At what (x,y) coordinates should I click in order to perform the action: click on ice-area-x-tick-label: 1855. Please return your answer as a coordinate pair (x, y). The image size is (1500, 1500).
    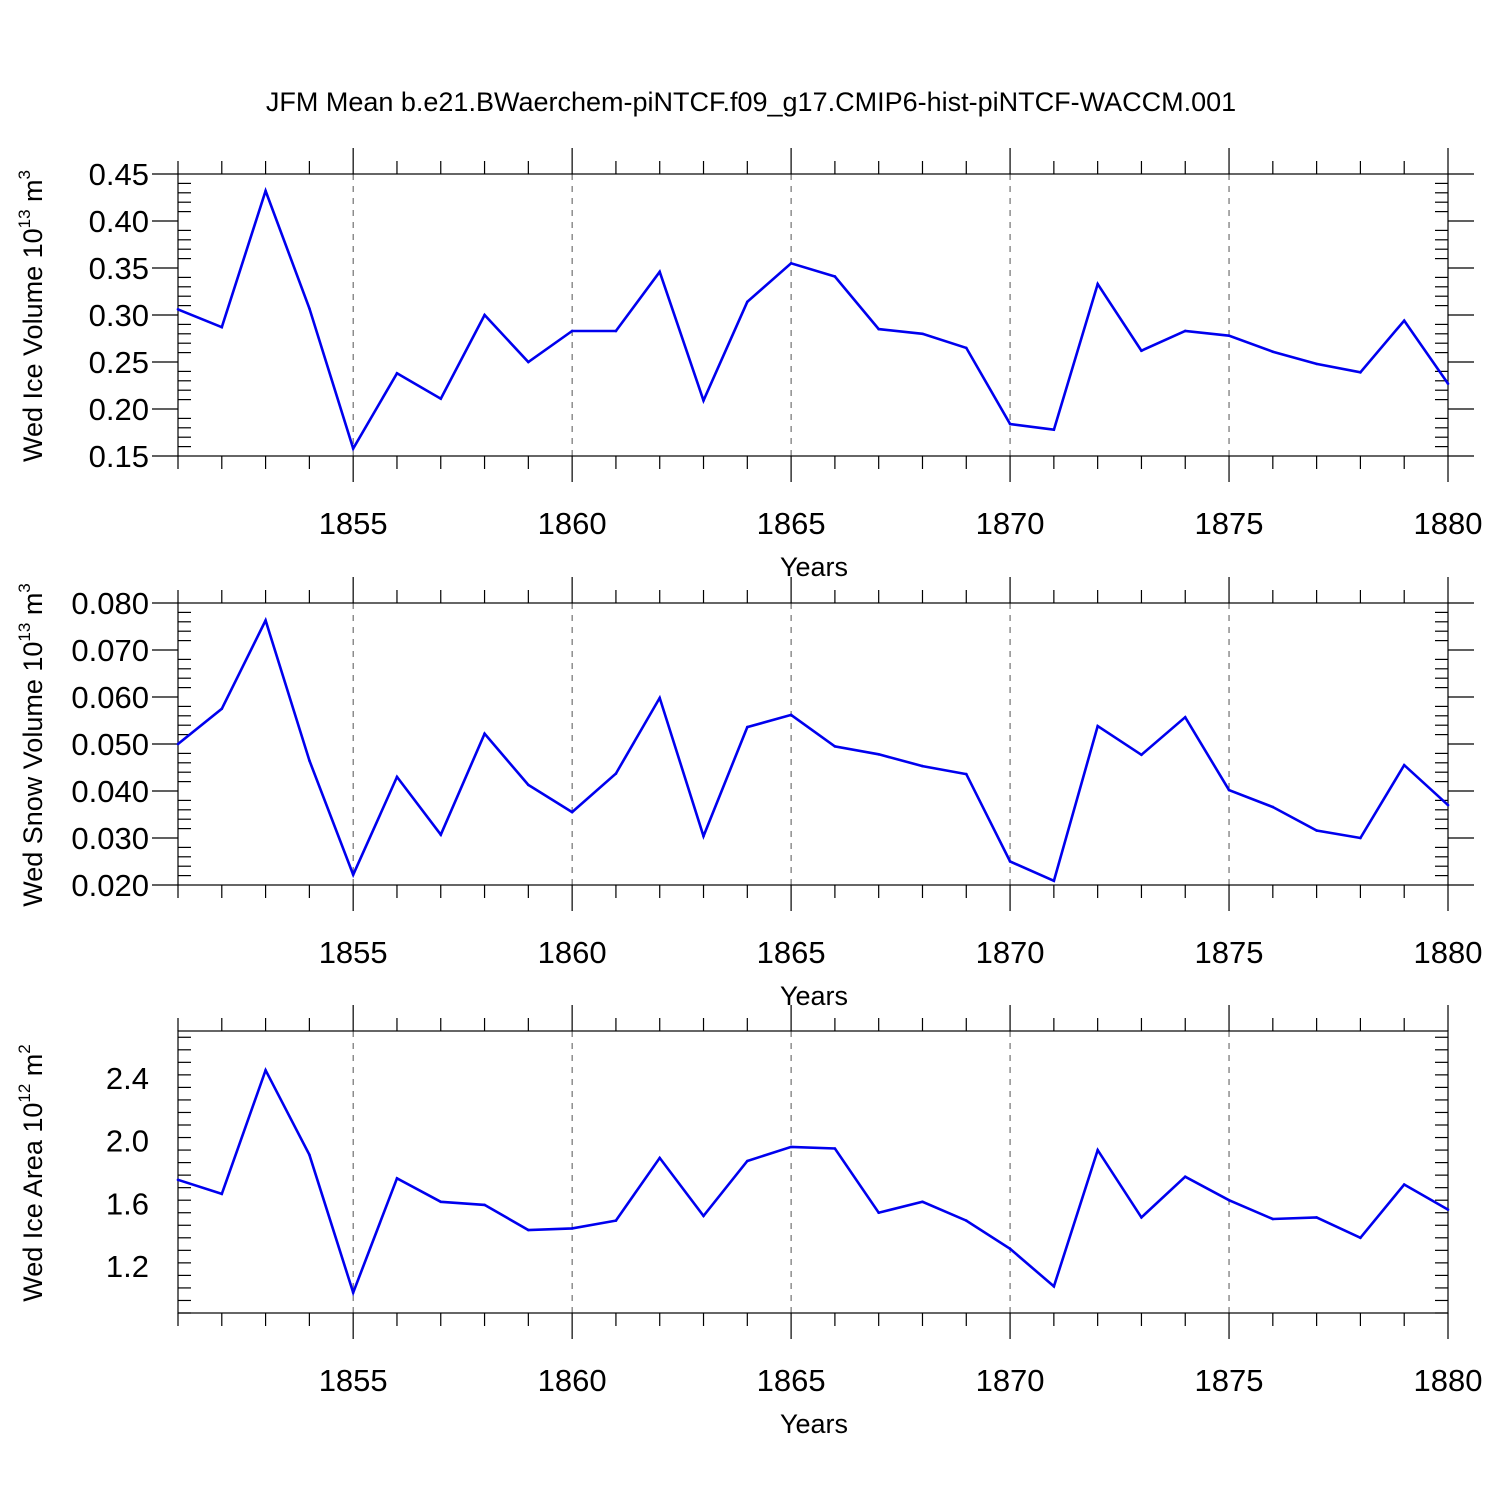
    Looking at the image, I should click on (353, 1380).